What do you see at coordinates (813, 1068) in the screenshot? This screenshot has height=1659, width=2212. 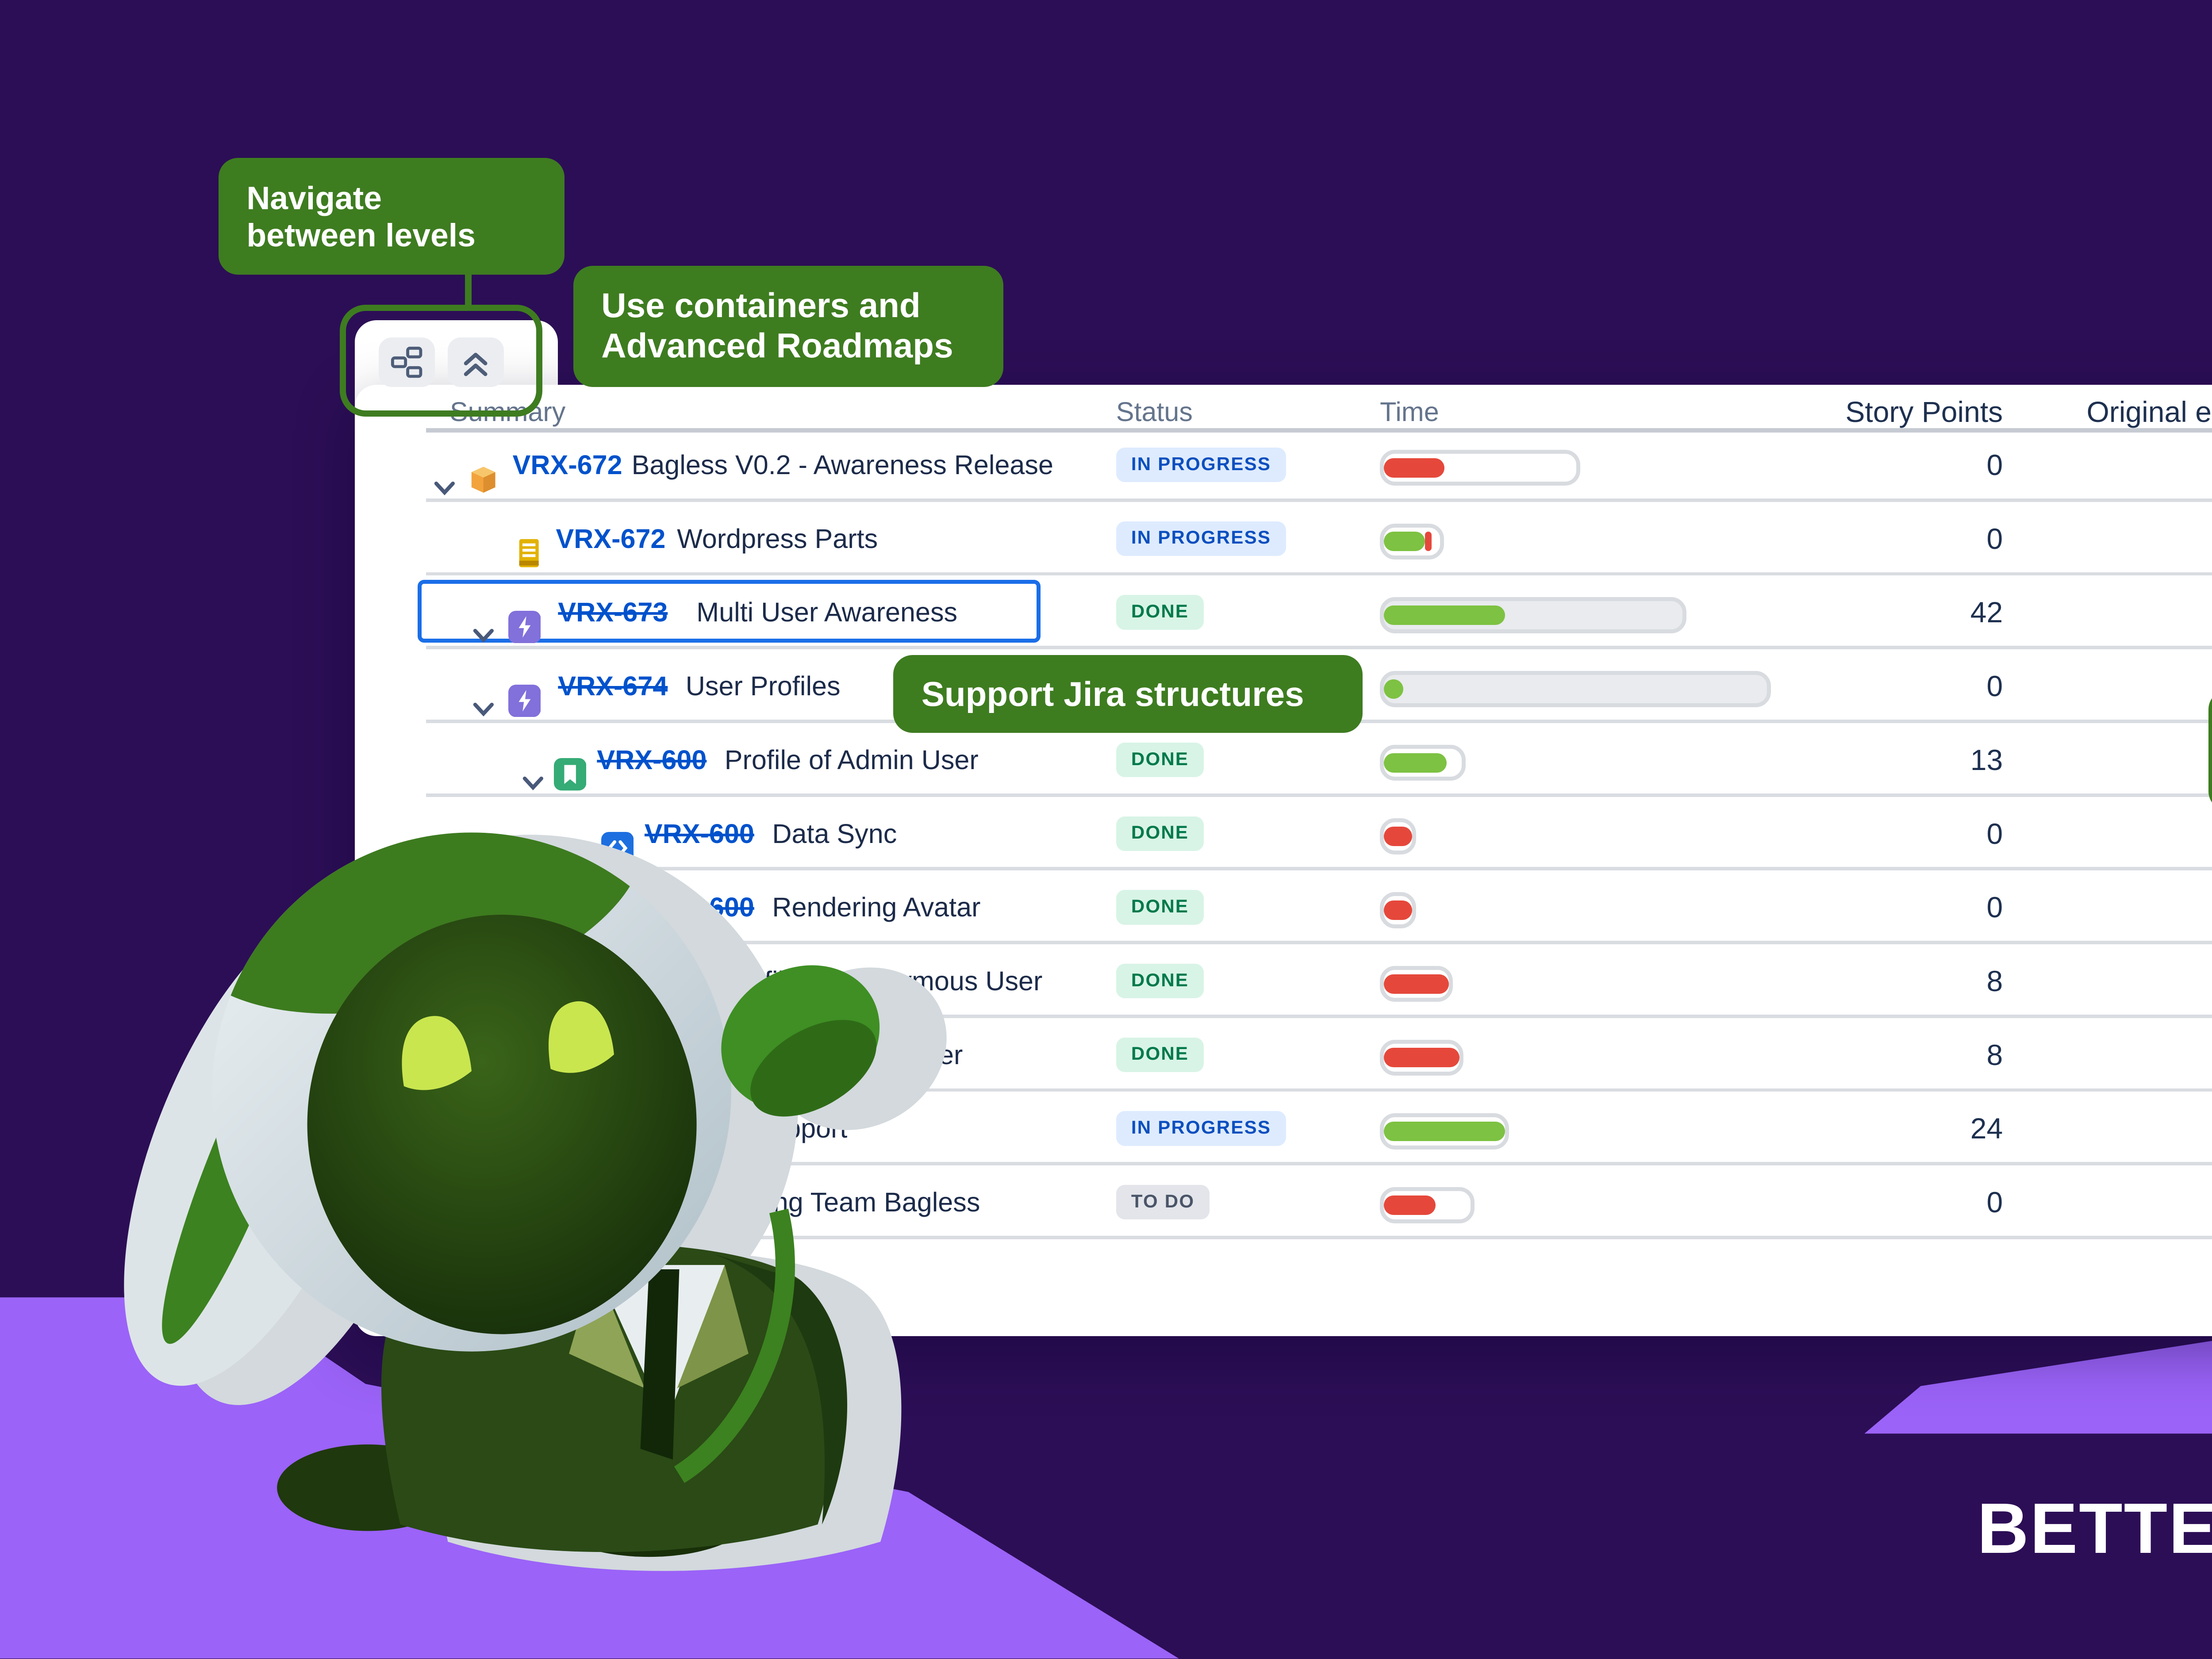 I see `robot-hand-shade` at bounding box center [813, 1068].